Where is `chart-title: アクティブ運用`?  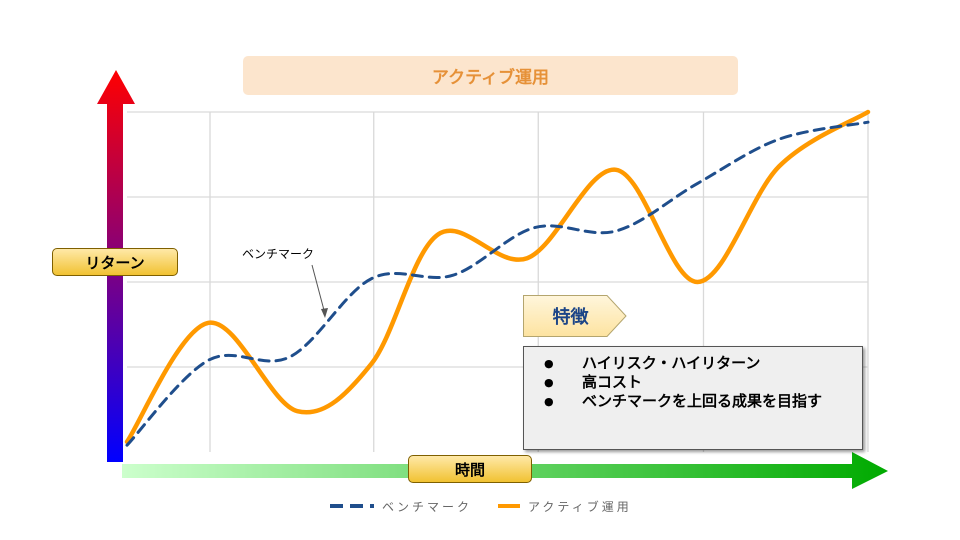
chart-title: アクティブ運用 is located at coordinates (490, 75).